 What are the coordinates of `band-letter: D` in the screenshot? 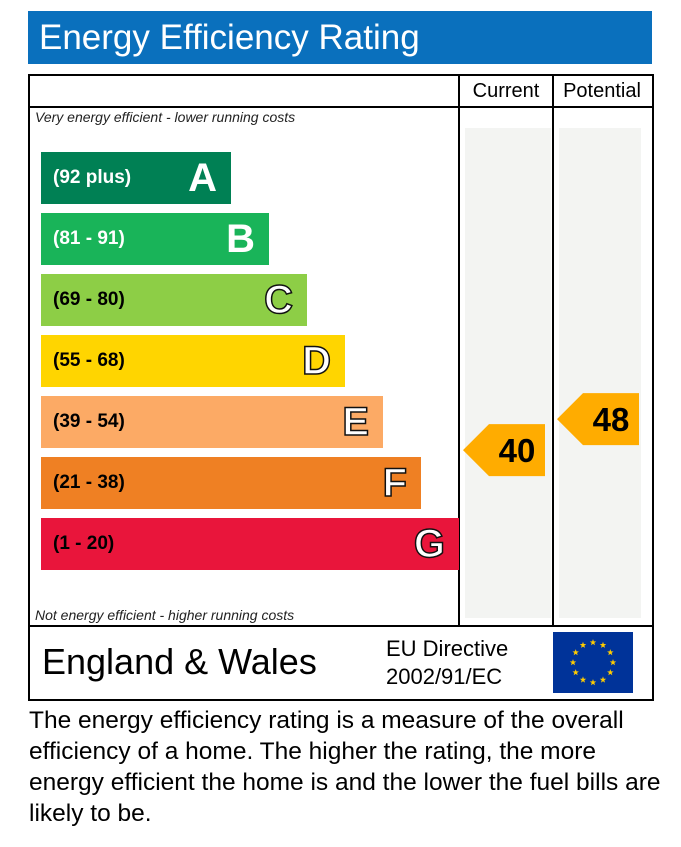 It's located at (316, 361).